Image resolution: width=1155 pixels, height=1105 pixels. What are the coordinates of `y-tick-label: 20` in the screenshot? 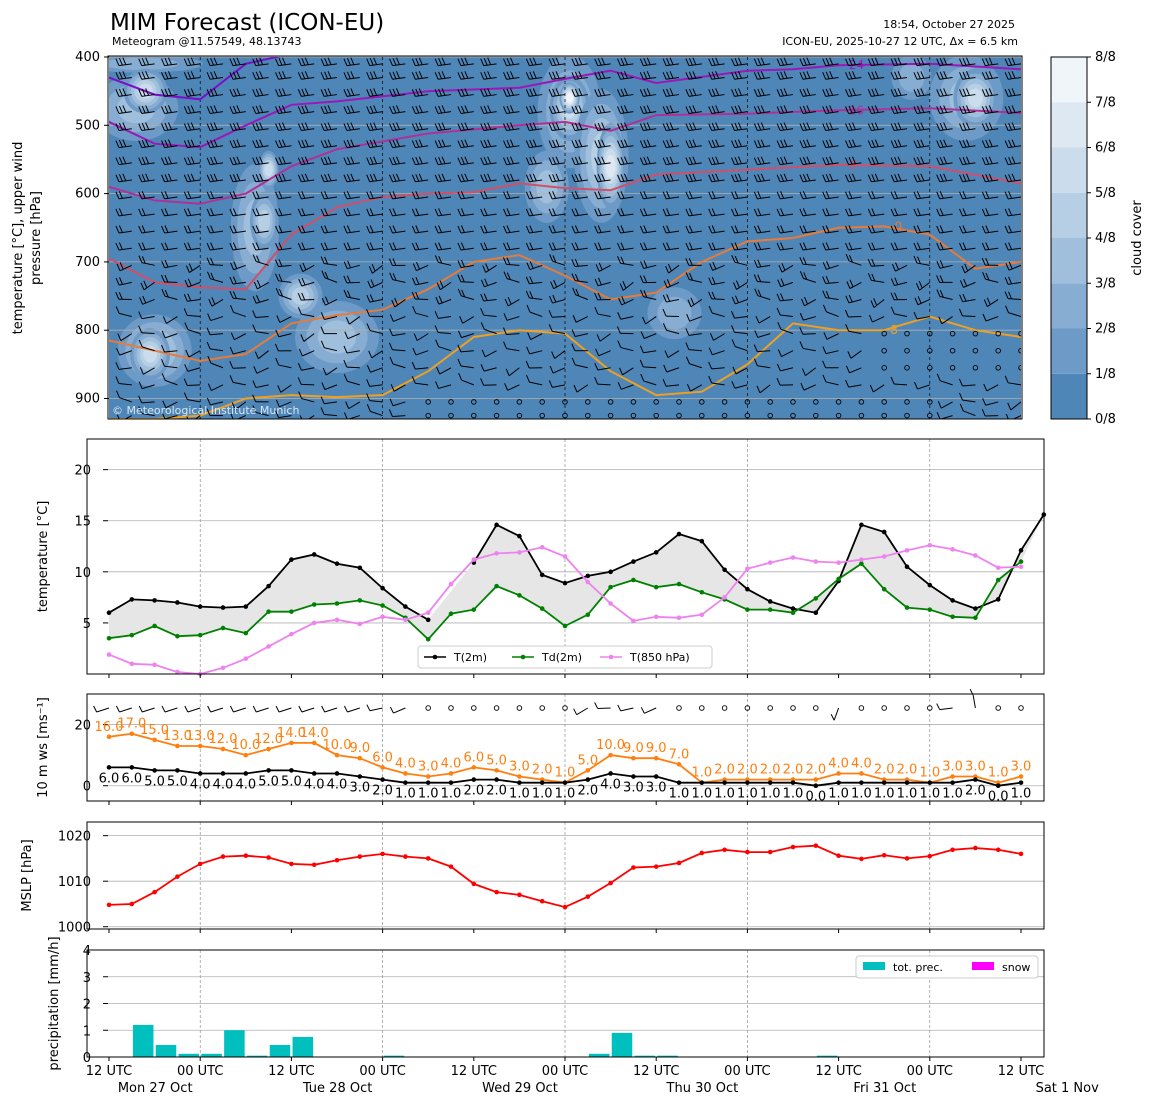 It's located at (82, 471).